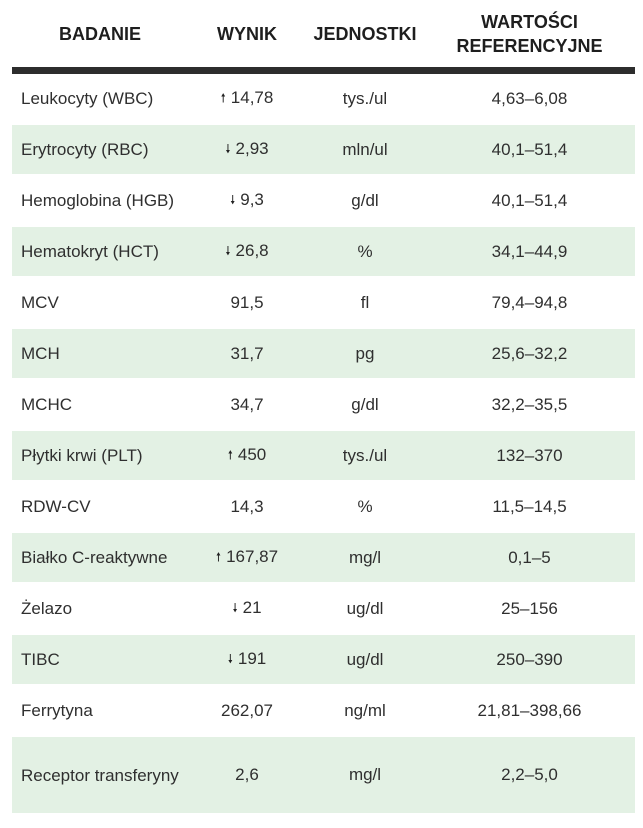 This screenshot has width=643, height=828. Describe the element at coordinates (252, 199) in the screenshot. I see `result-value: 9,3` at that location.